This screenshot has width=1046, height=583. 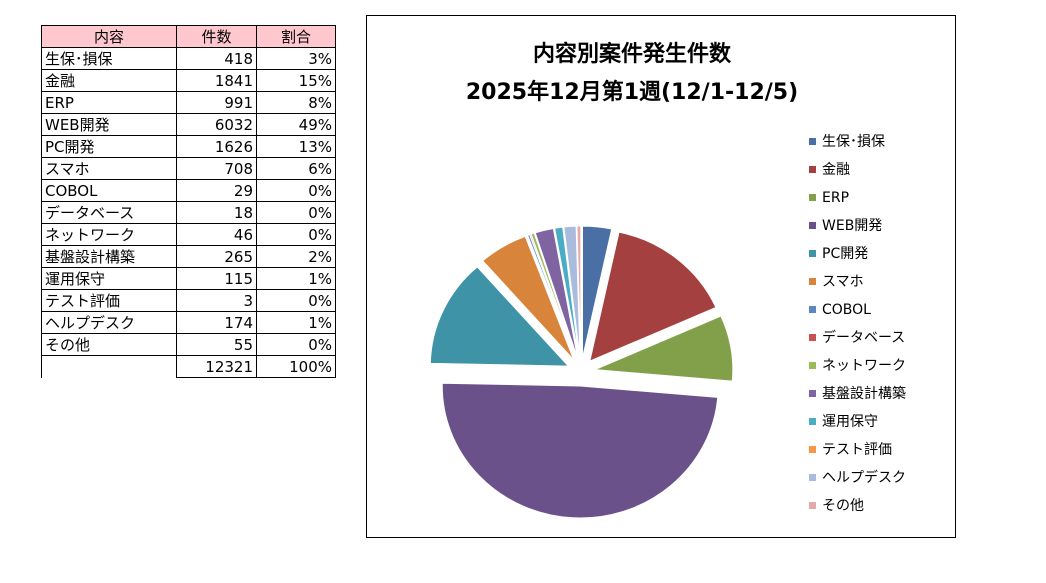 I want to click on chart-title: 内容別案件発生件数, so click(x=631, y=54).